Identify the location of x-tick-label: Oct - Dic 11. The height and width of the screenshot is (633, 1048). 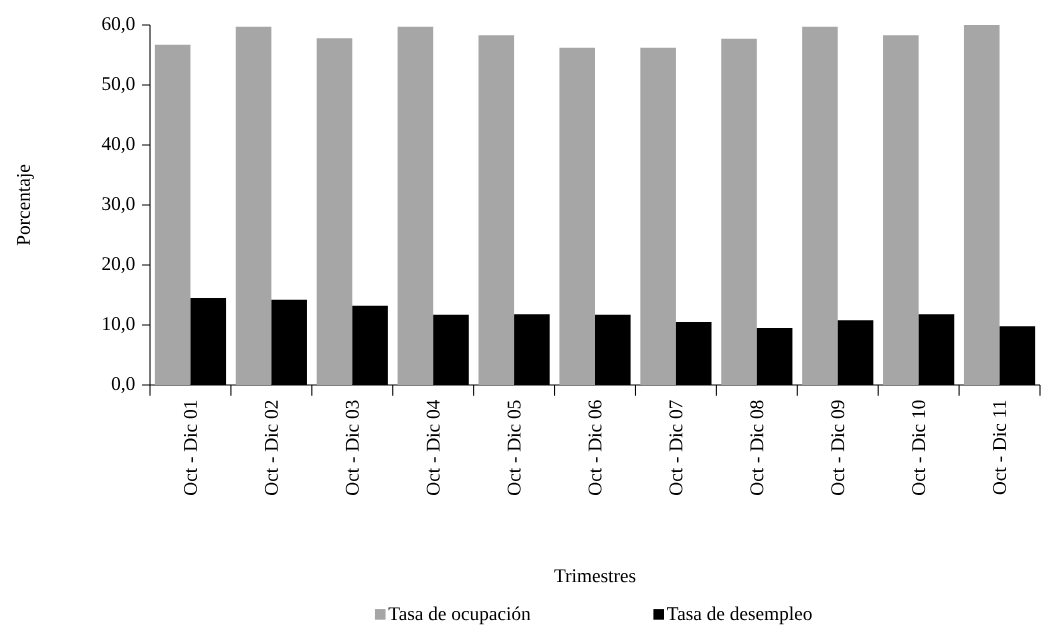
(1000, 447).